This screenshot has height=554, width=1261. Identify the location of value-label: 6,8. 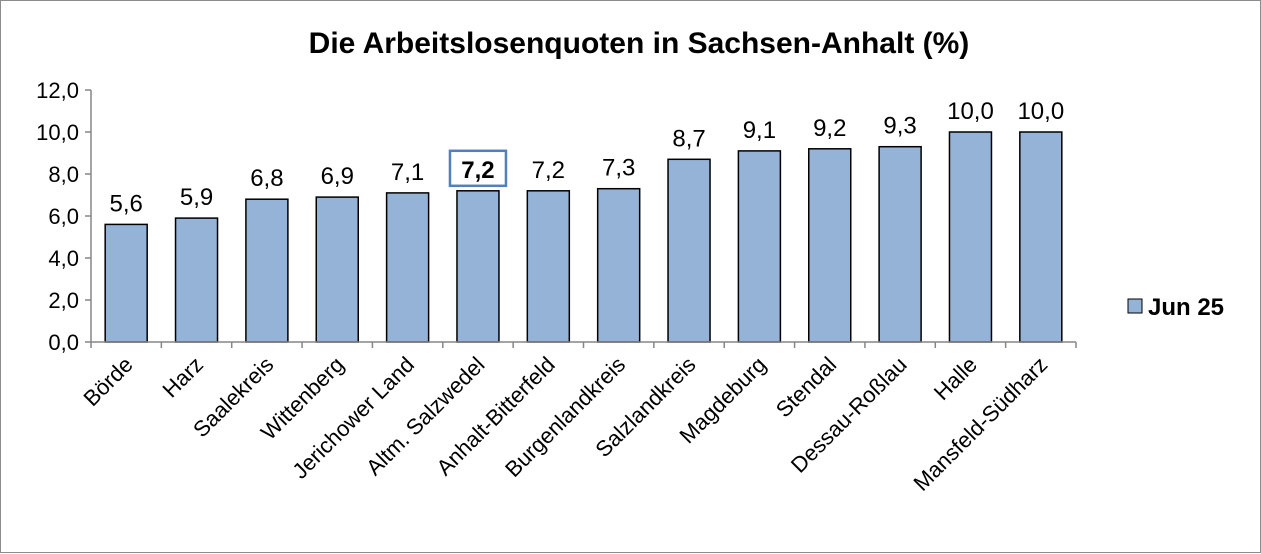
(266, 178).